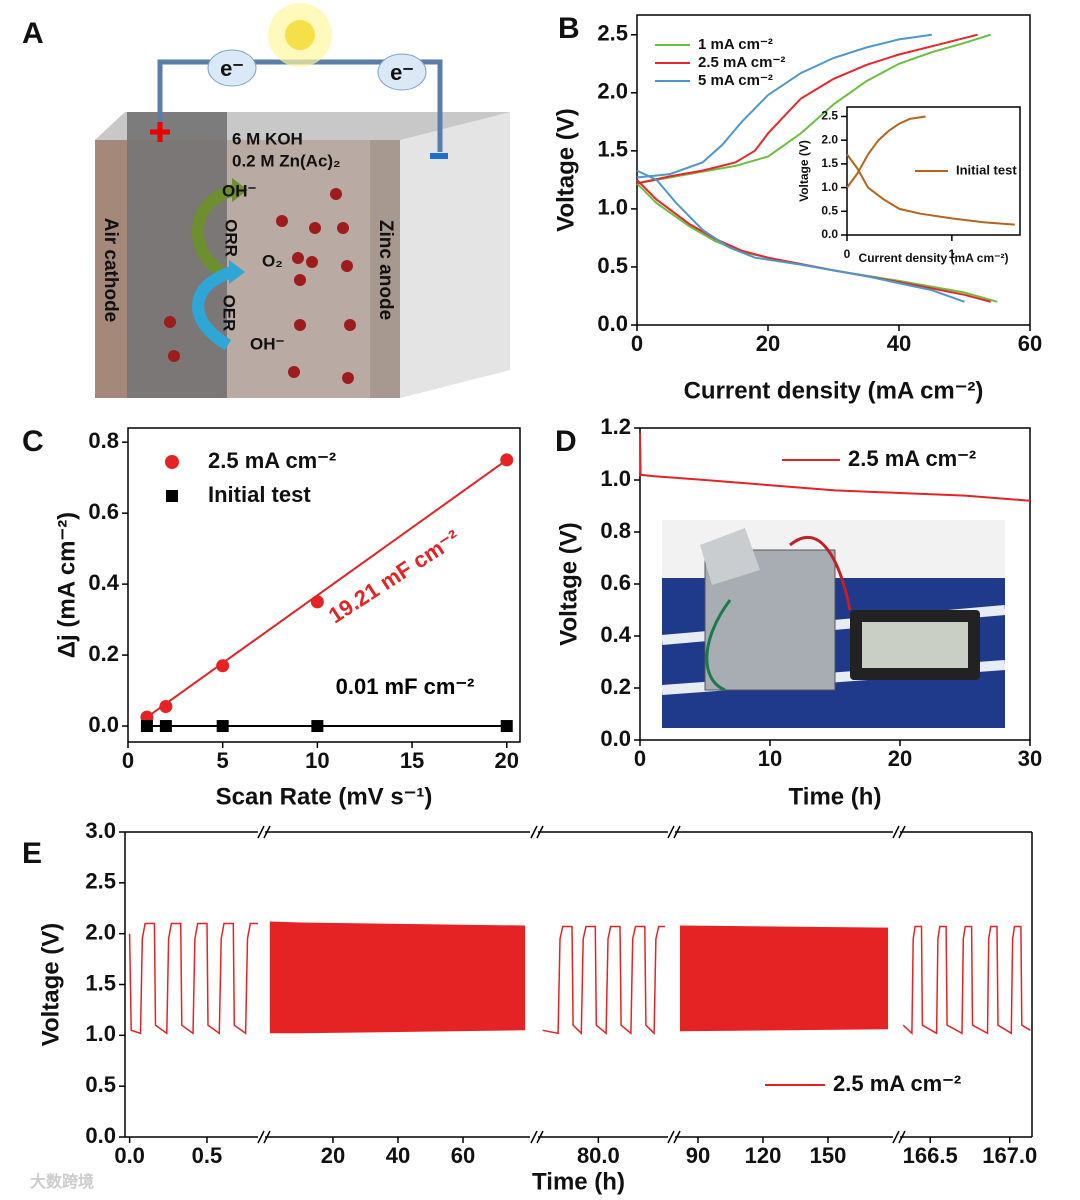 This screenshot has height=1200, width=1080. What do you see at coordinates (267, 138) in the screenshot?
I see `electrolyte-label: 6 M KOH` at bounding box center [267, 138].